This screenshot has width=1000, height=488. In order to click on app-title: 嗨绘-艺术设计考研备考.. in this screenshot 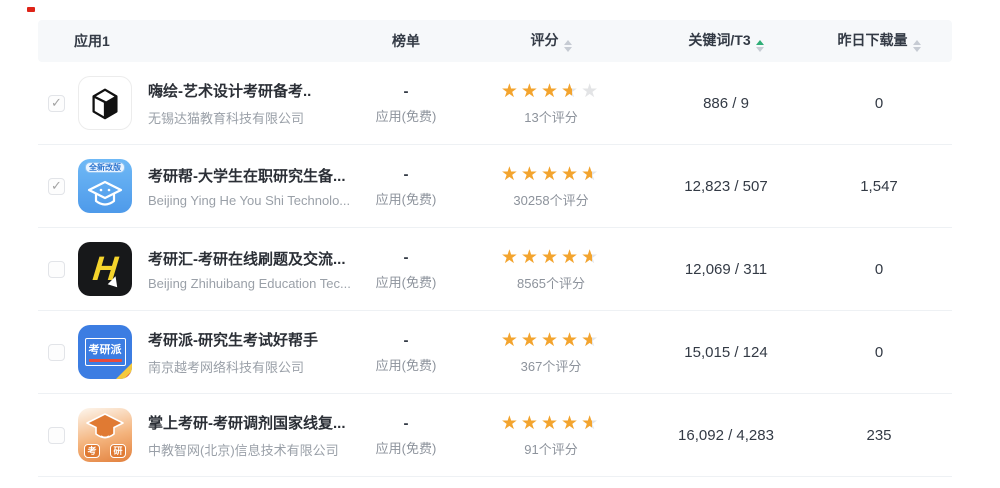, I will do `click(230, 91)`.